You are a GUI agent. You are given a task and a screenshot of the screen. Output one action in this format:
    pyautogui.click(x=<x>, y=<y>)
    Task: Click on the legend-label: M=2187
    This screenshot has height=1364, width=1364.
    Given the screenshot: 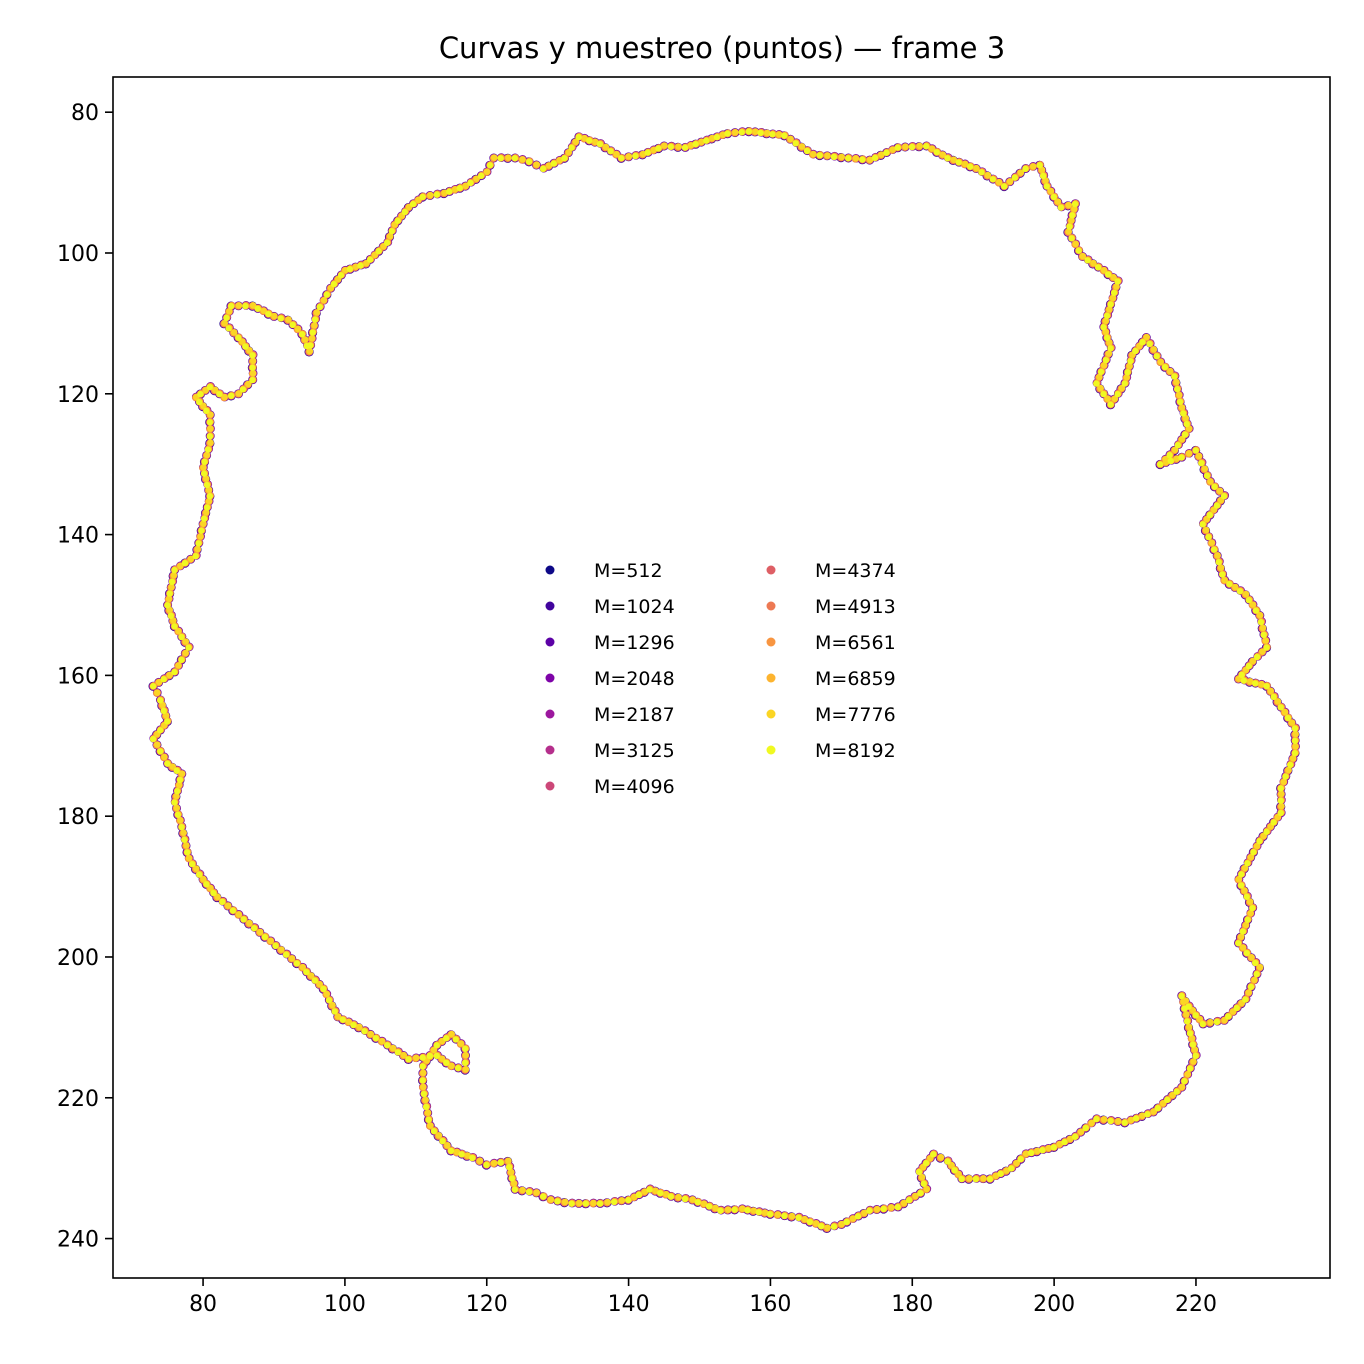 What is the action you would take?
    pyautogui.click(x=634, y=715)
    